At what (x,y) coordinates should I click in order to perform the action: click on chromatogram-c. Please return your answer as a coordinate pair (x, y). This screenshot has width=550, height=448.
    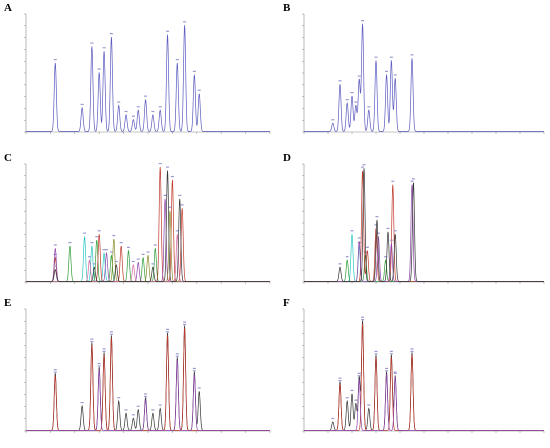
    Looking at the image, I should click on (147, 223).